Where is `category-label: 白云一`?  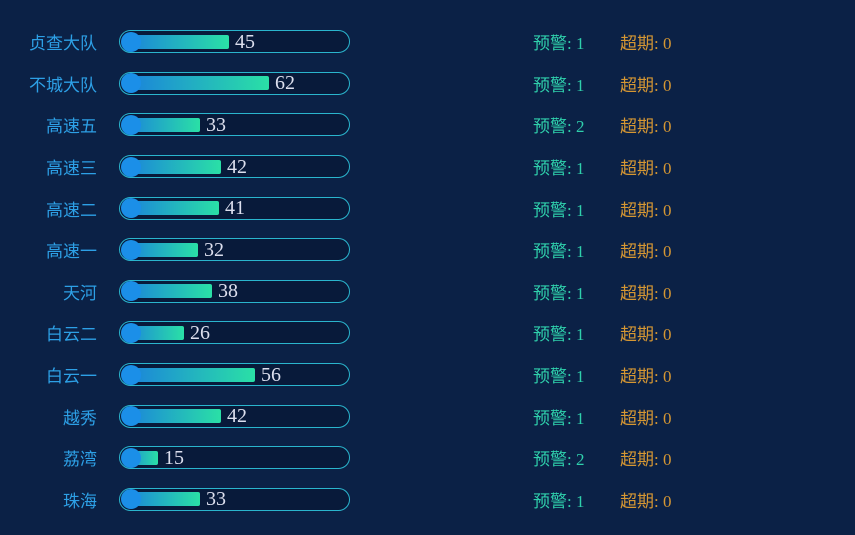 category-label: 白云一 is located at coordinates (71, 377).